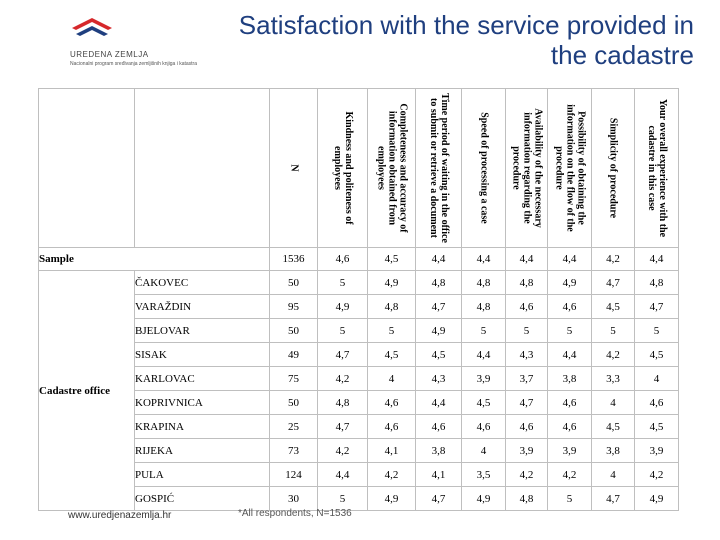 The width and height of the screenshot is (720, 540). Describe the element at coordinates (613, 168) in the screenshot. I see `column-header: Simplicity of procedure` at that location.